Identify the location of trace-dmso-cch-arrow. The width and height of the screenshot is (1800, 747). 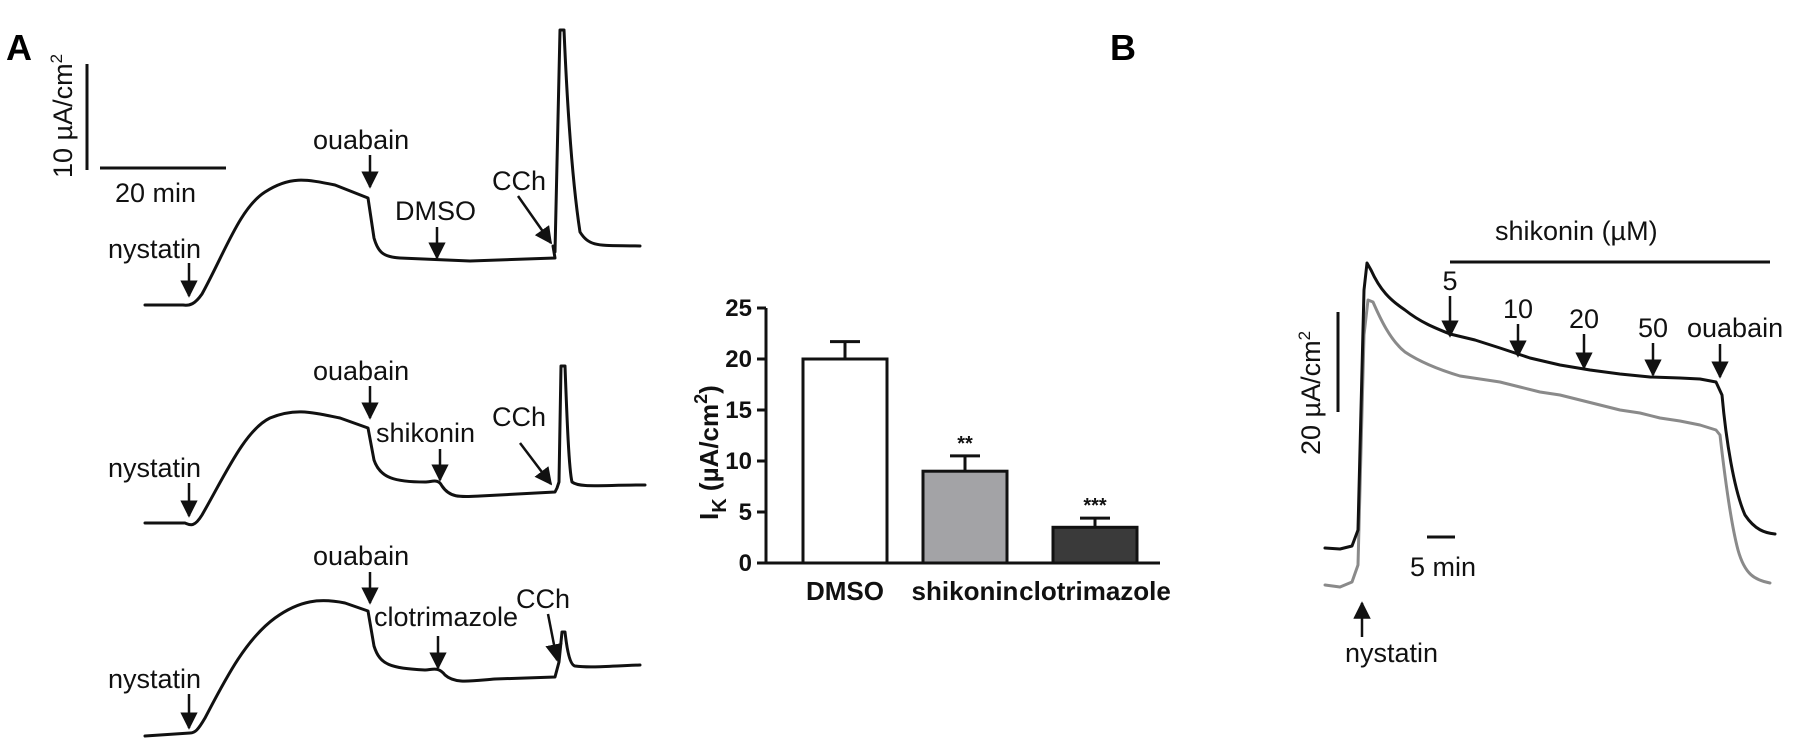
(534, 220).